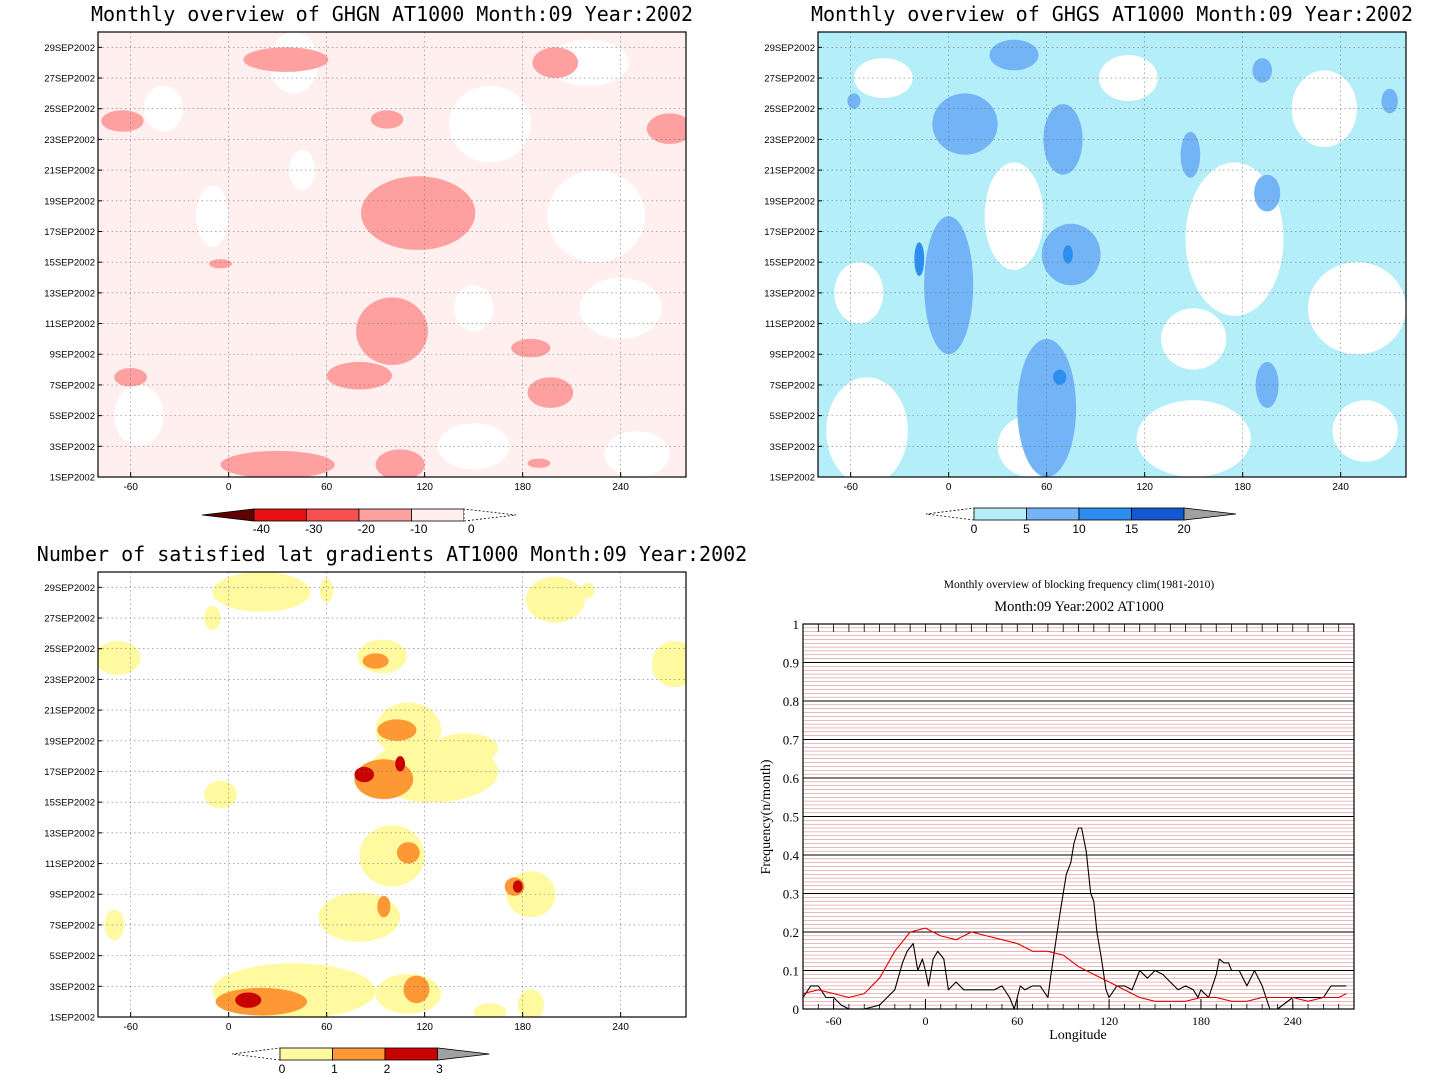 This screenshot has width=1440, height=1091. Describe the element at coordinates (69, 803) in the screenshot. I see `grad-ytick-label-7: 15SEP2002` at that location.